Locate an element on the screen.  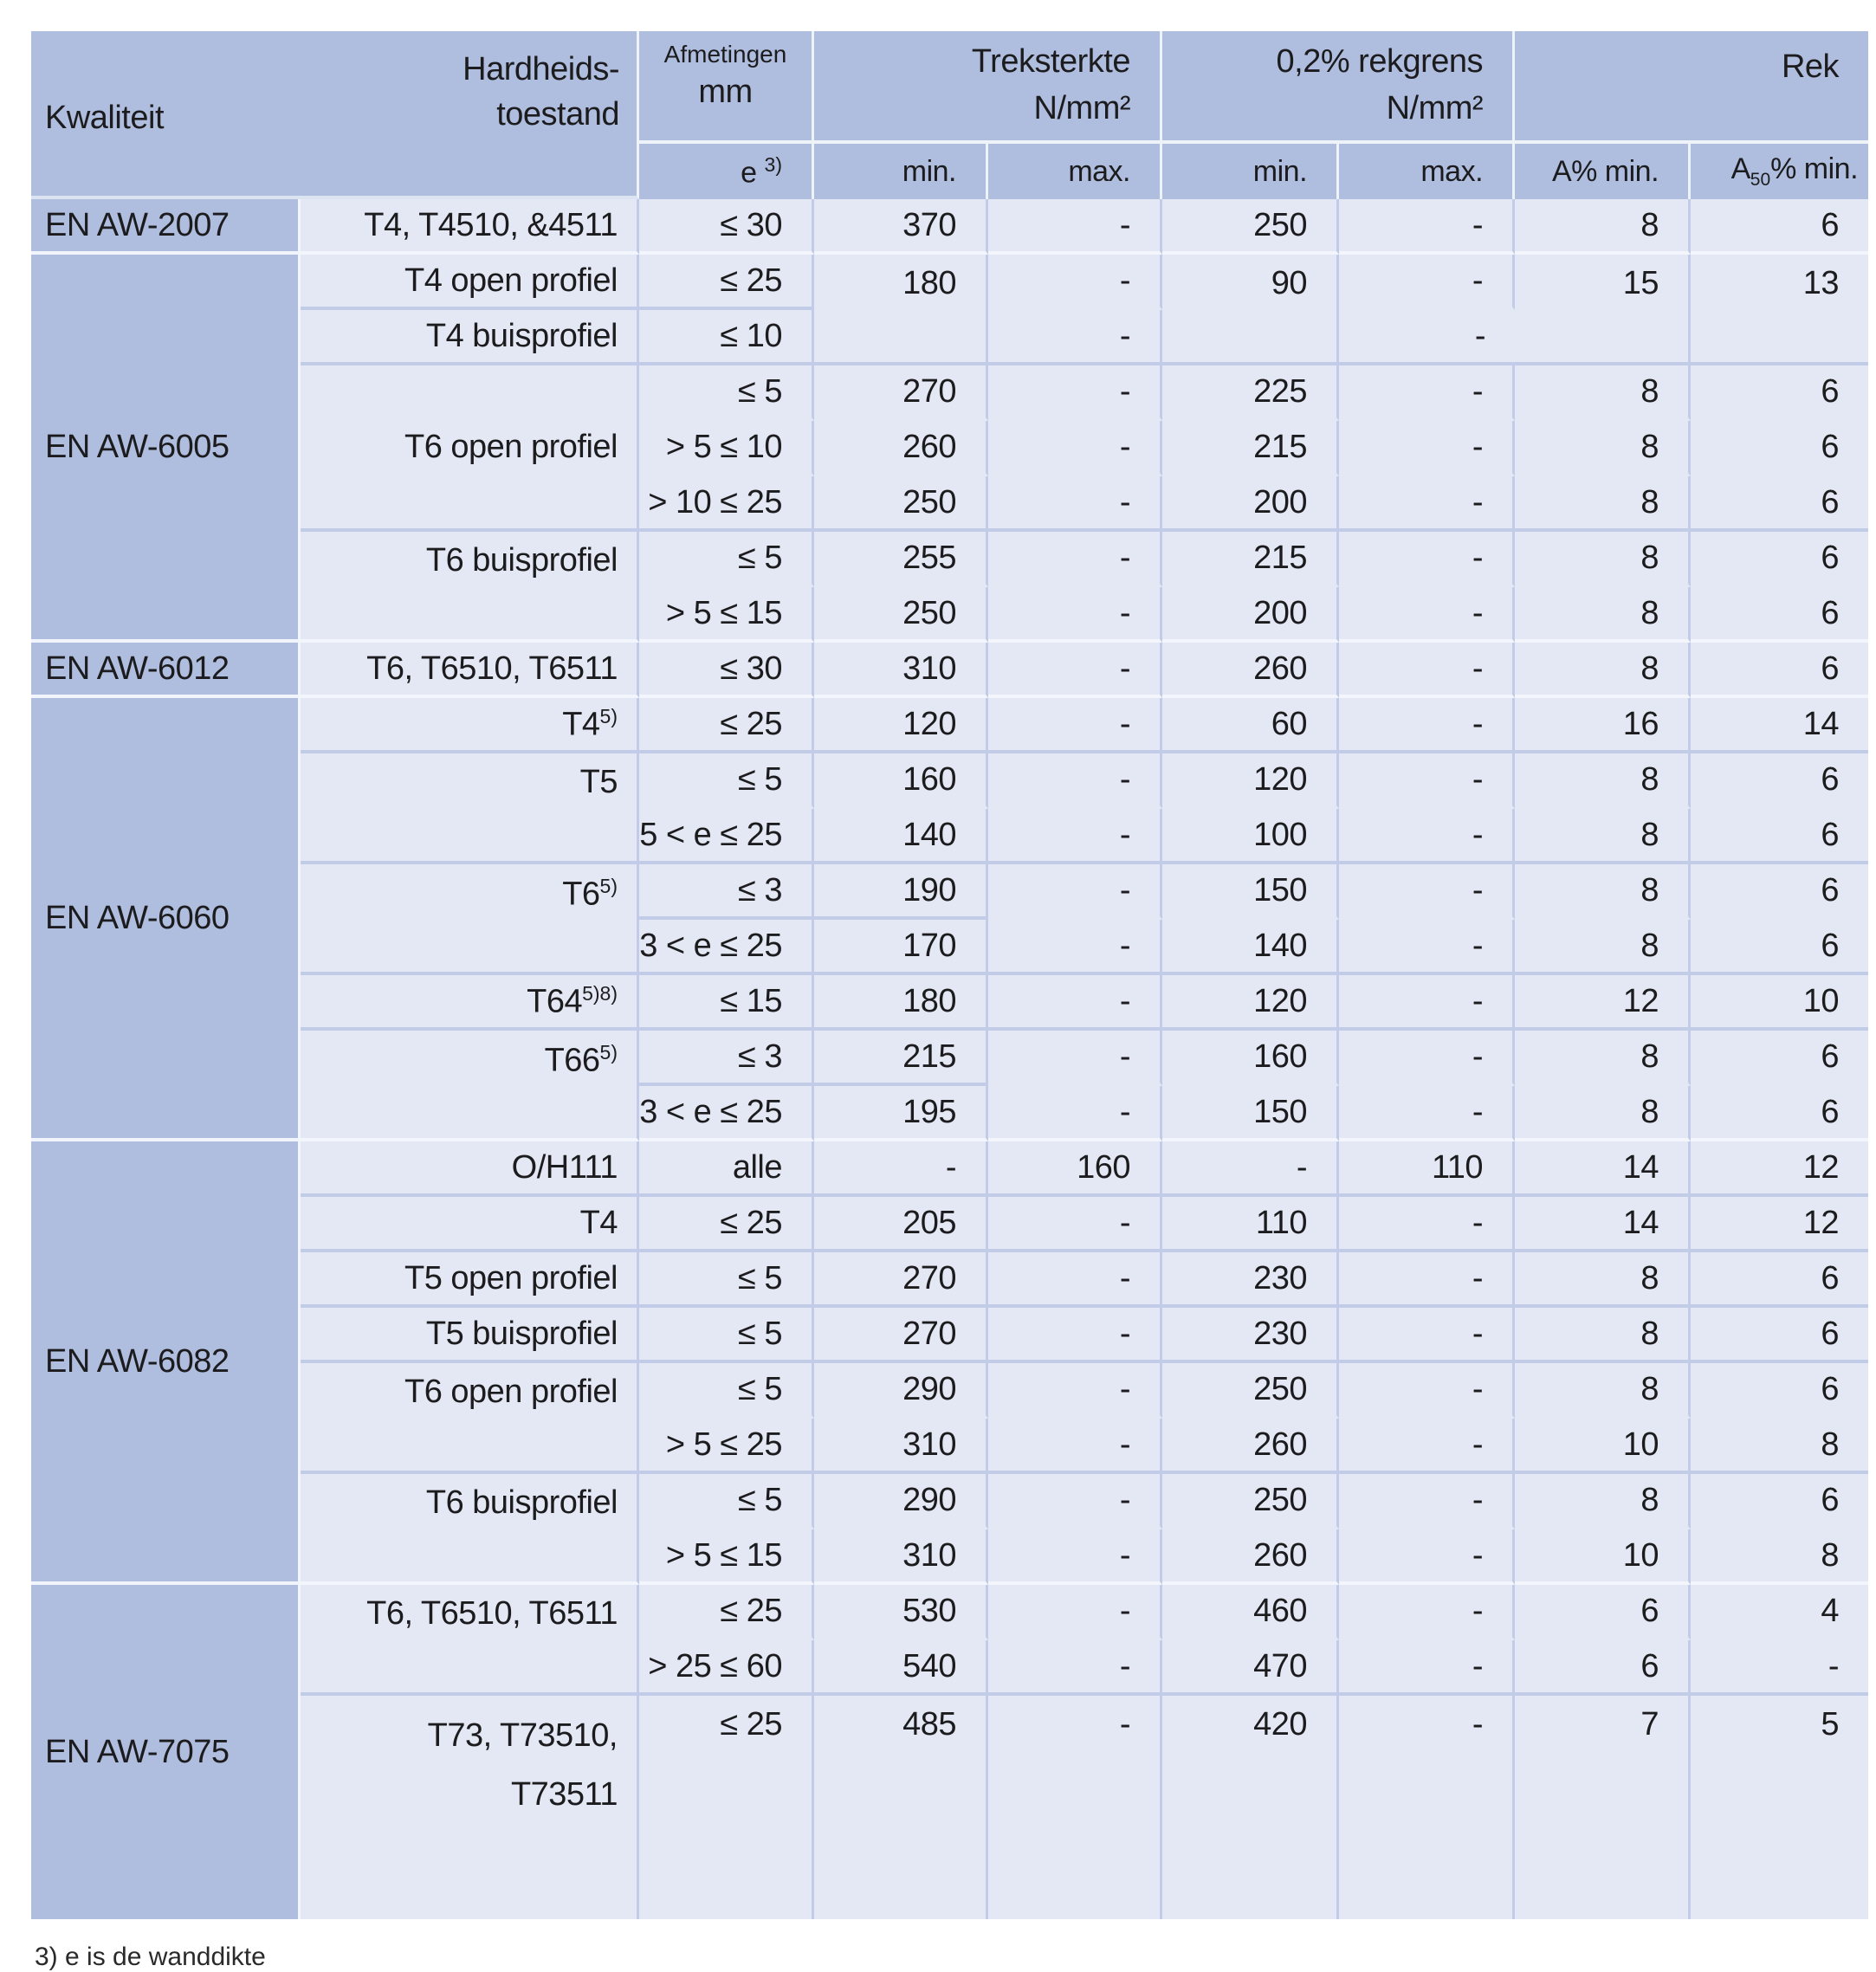
temper-cell: T645)8) is located at coordinates (470, 1003).